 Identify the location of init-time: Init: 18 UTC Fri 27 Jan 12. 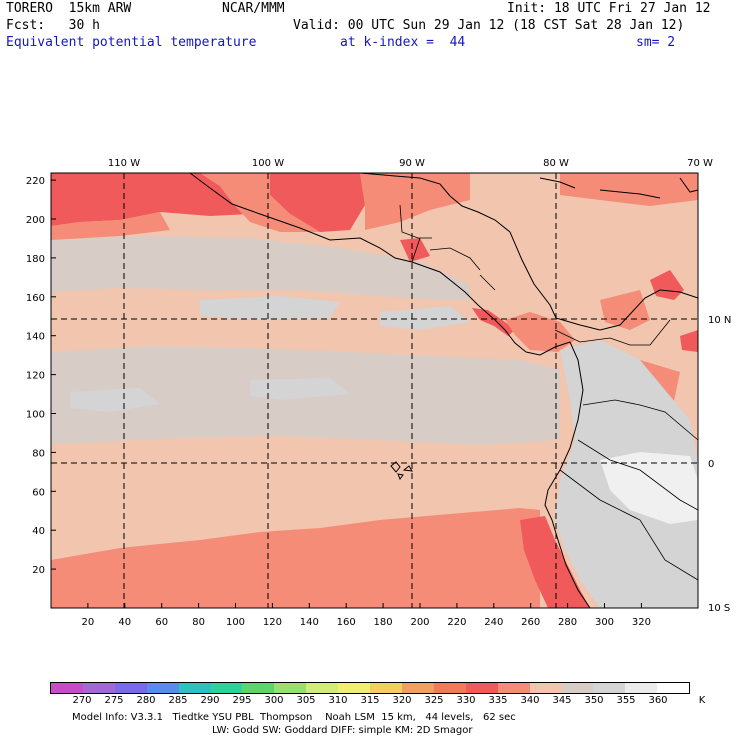
(609, 8).